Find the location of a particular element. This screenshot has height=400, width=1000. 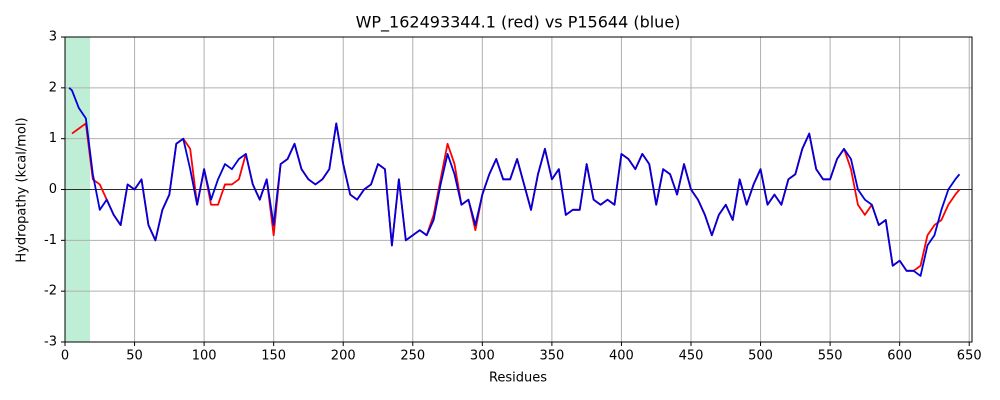

x-tick-label: 650 is located at coordinates (969, 356).